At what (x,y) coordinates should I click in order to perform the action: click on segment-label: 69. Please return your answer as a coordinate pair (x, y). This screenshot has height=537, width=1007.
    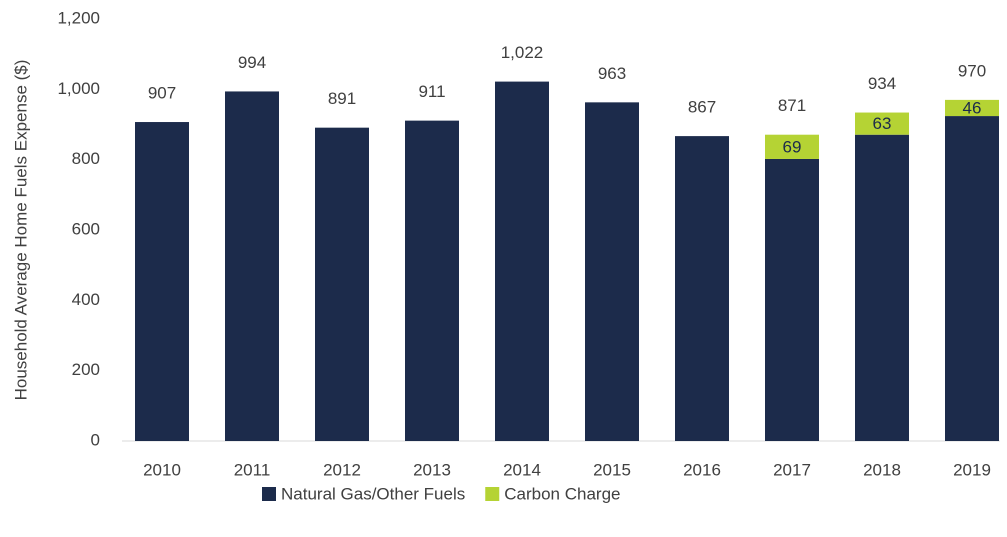
    Looking at the image, I should click on (792, 146).